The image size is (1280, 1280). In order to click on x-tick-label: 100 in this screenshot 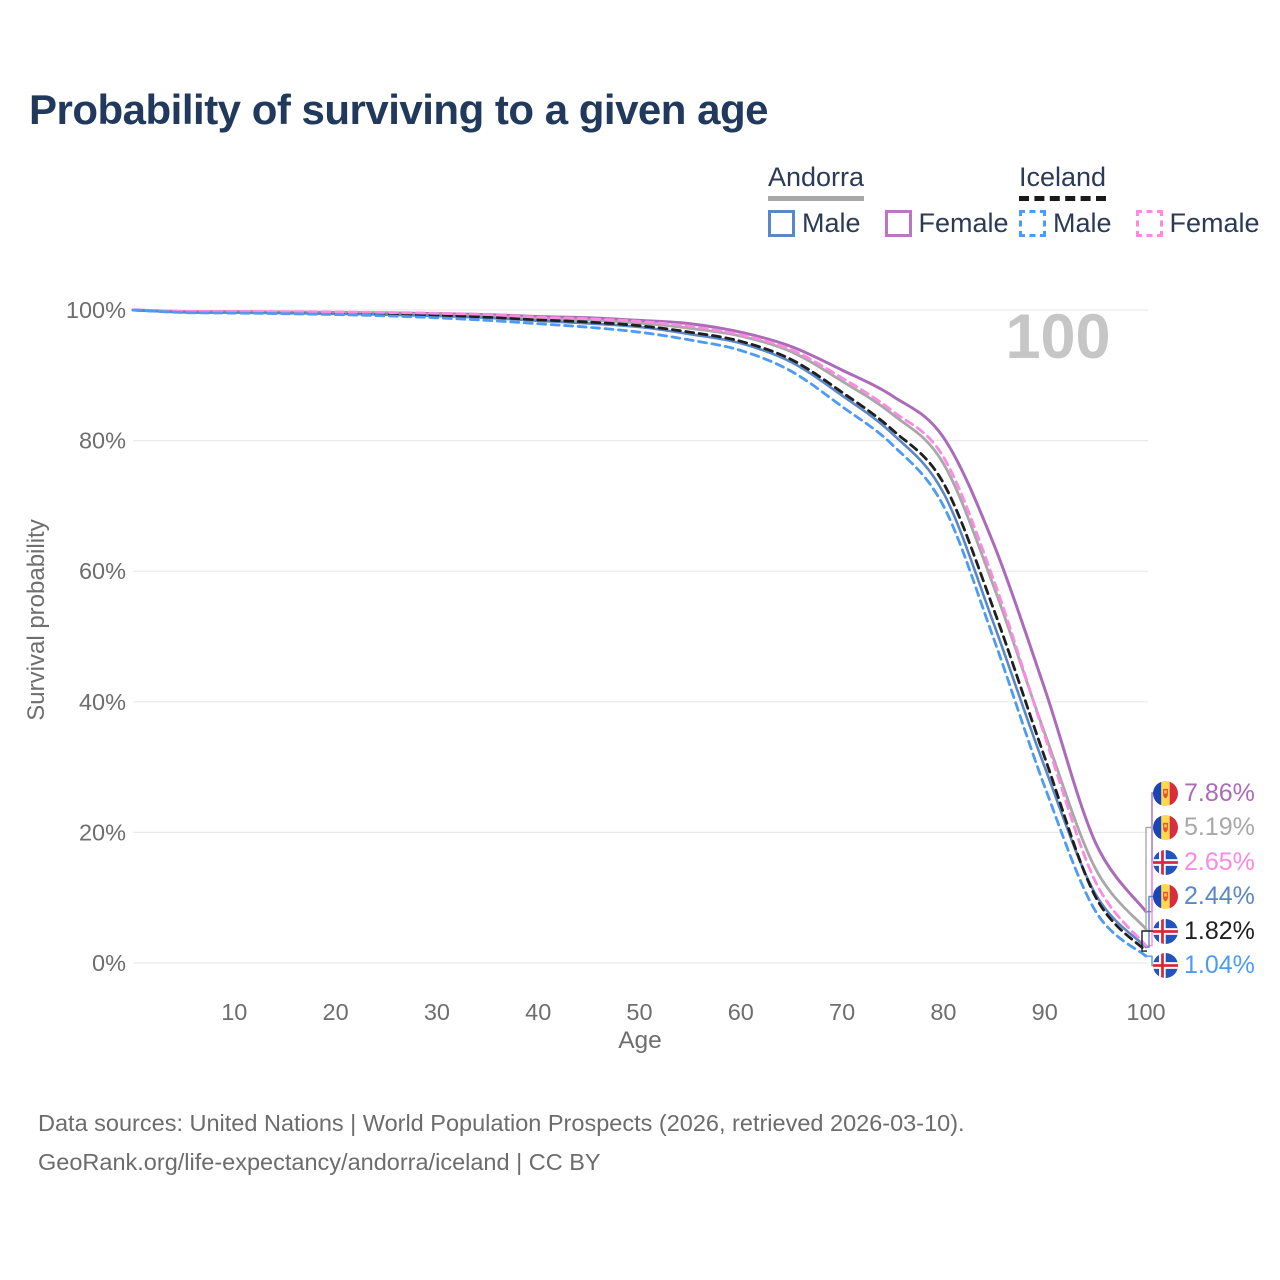, I will do `click(1145, 1012)`.